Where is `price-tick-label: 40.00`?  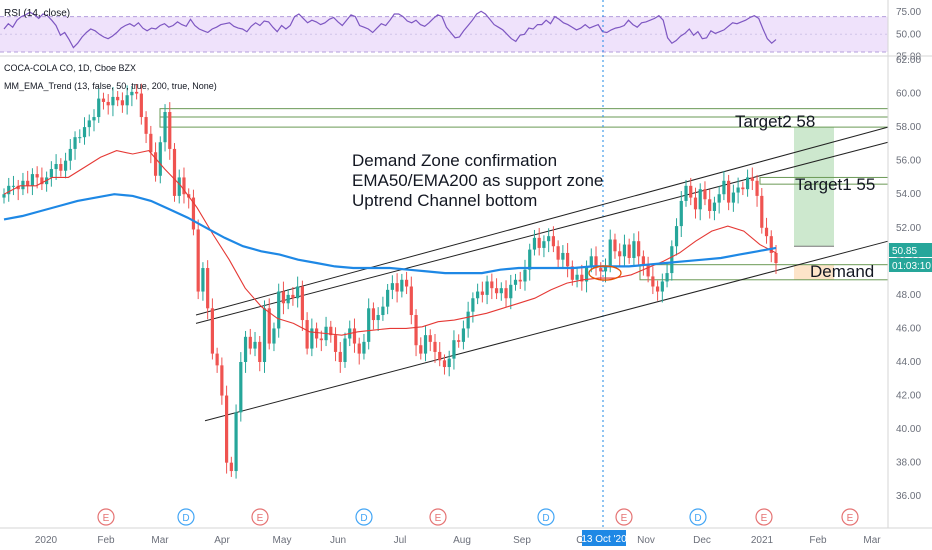
price-tick-label: 40.00 is located at coordinates (908, 429).